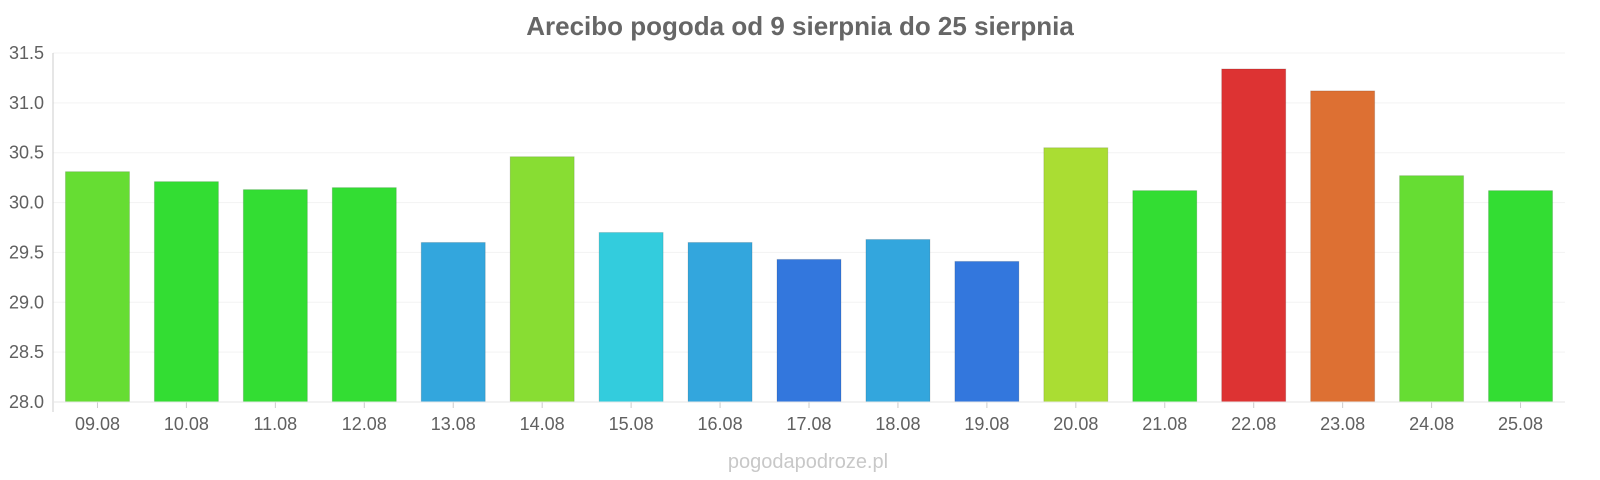  What do you see at coordinates (1342, 424) in the screenshot?
I see `x-tick-label: 23.08` at bounding box center [1342, 424].